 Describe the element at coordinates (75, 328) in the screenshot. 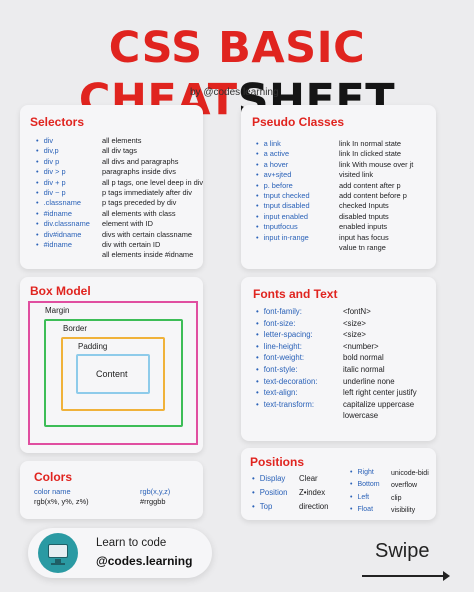

I see `border-label: Border` at that location.